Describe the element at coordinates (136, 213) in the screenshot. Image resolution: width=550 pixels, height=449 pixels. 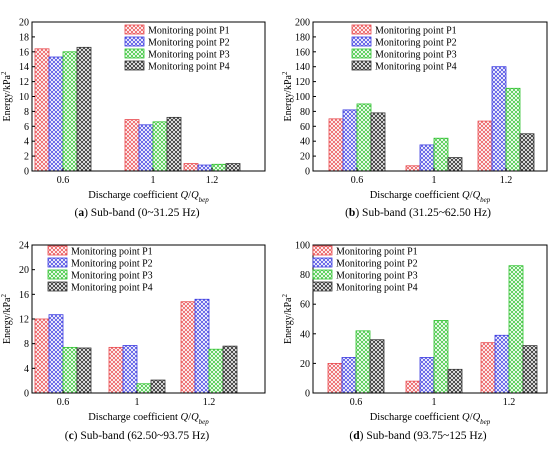
I see `panel-caption: (a) Sub-band (0~31.25 Hz)` at that location.